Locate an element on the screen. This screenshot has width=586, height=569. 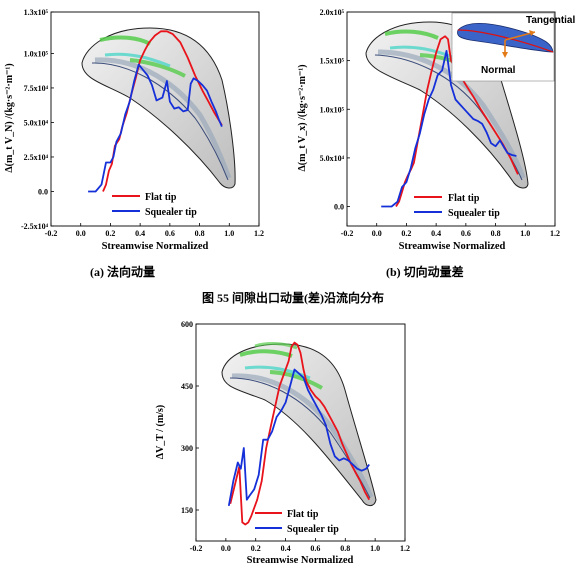
blade-illustration-a is located at coordinates (158, 108).